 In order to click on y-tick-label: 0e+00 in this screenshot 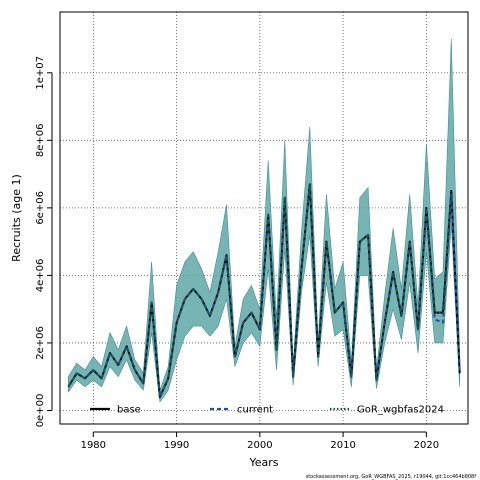, I will do `click(40, 411)`.